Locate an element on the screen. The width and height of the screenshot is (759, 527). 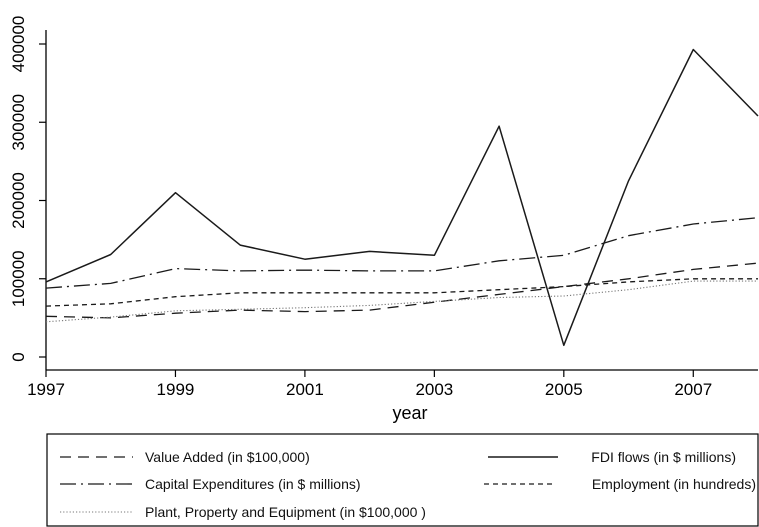
legend-label-0: Value Added (in $100,000) is located at coordinates (227, 457).